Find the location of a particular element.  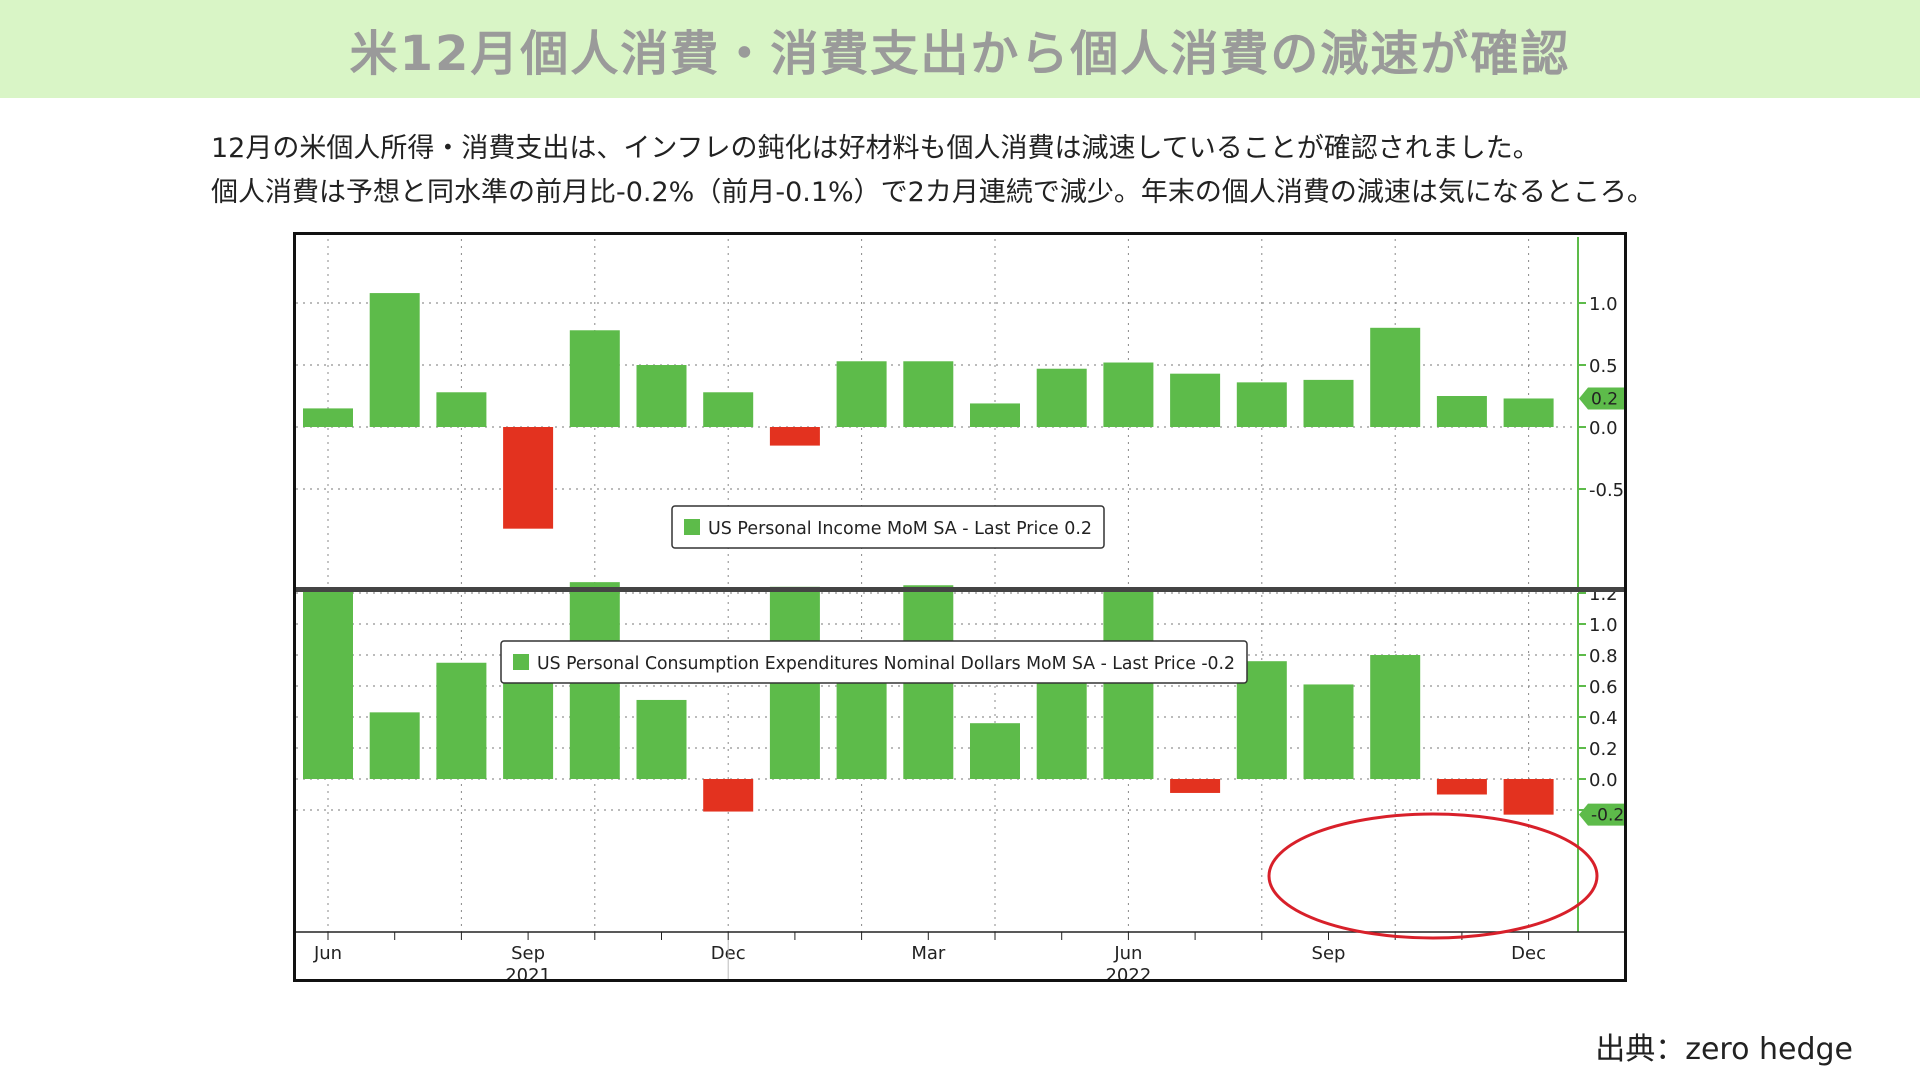

y-tick-label: -0.5 is located at coordinates (1606, 490).